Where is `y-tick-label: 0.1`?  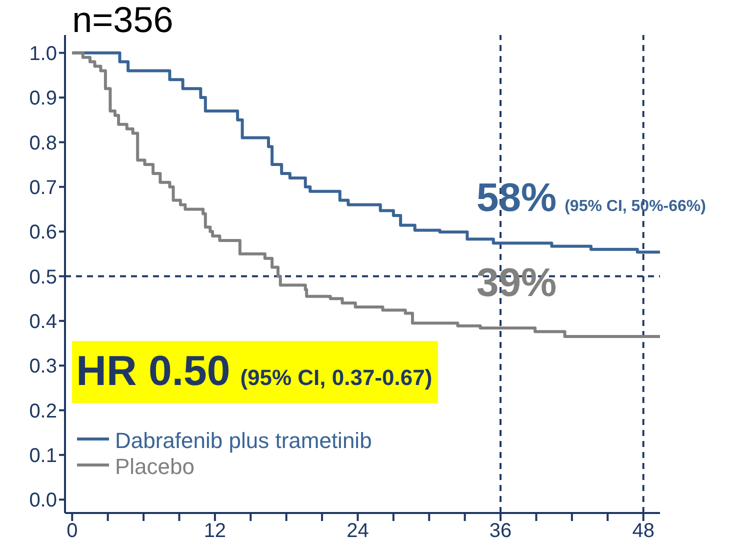
y-tick-label: 0.1 is located at coordinates (43, 456).